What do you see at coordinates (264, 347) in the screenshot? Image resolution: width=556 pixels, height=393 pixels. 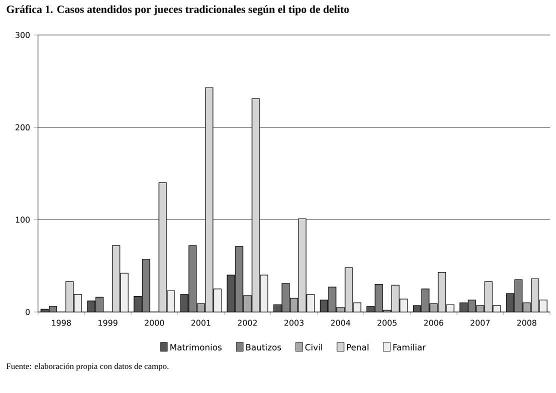 I see `legend-label: Bautizos` at bounding box center [264, 347].